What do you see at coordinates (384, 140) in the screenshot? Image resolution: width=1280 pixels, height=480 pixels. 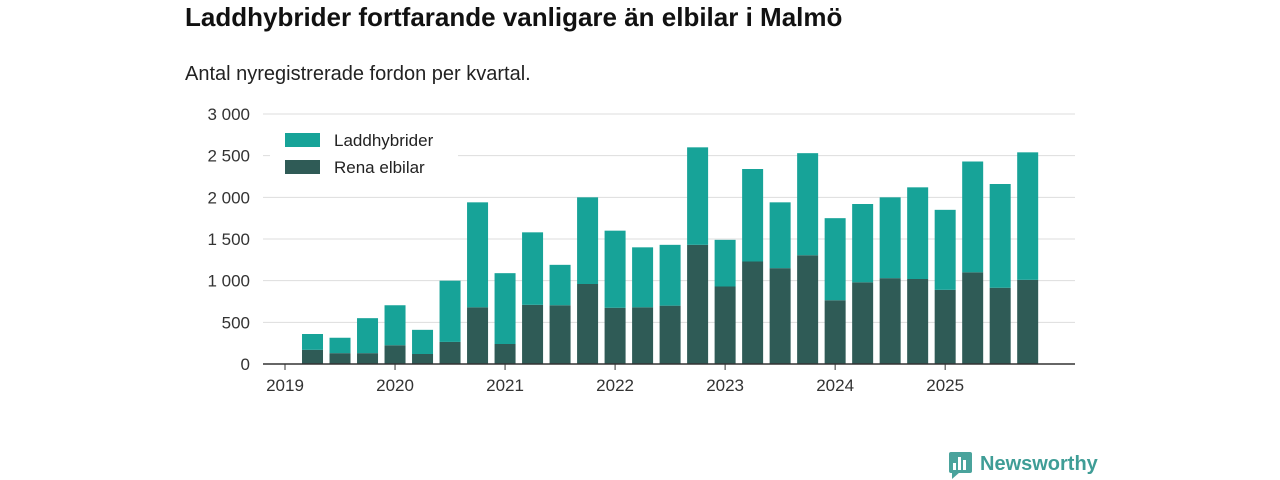 I see `legend-label-laddhybrider: Laddhybrider` at bounding box center [384, 140].